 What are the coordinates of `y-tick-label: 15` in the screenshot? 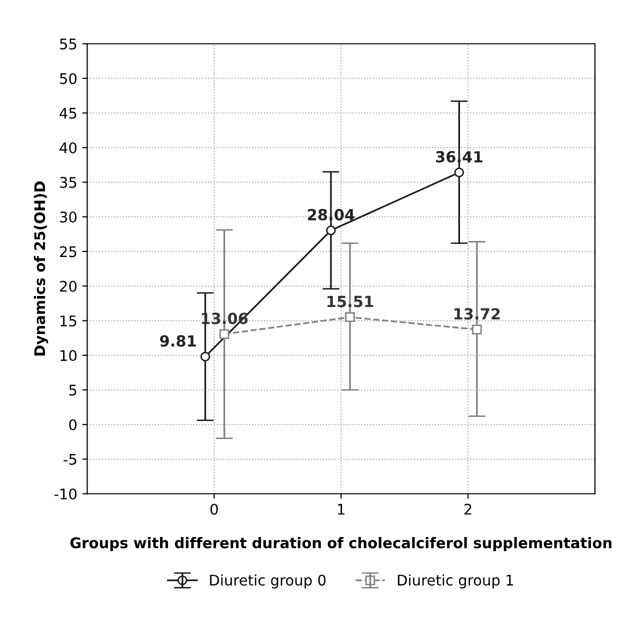 It's located at (68, 321).